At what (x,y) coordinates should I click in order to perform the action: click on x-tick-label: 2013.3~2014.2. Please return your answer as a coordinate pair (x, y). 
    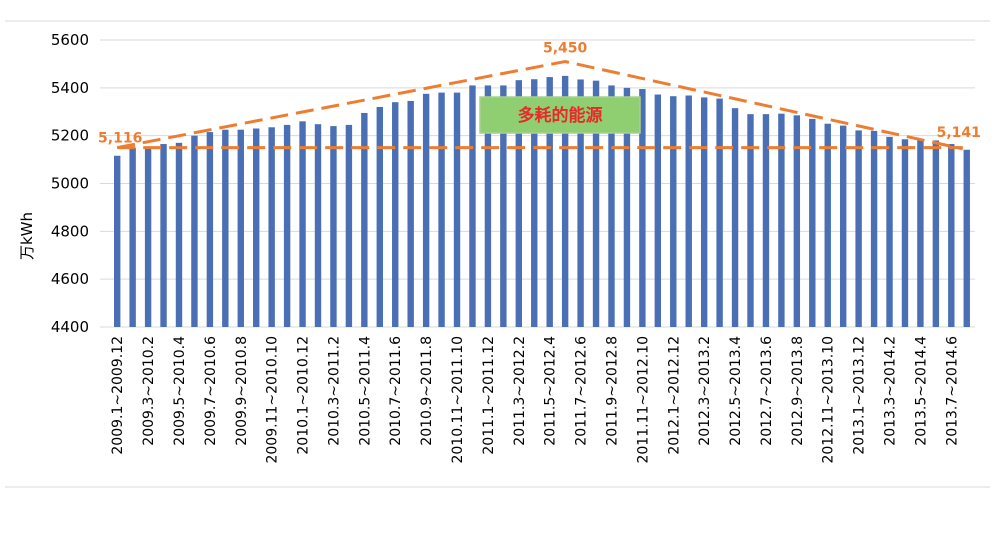
    Looking at the image, I should click on (891, 391).